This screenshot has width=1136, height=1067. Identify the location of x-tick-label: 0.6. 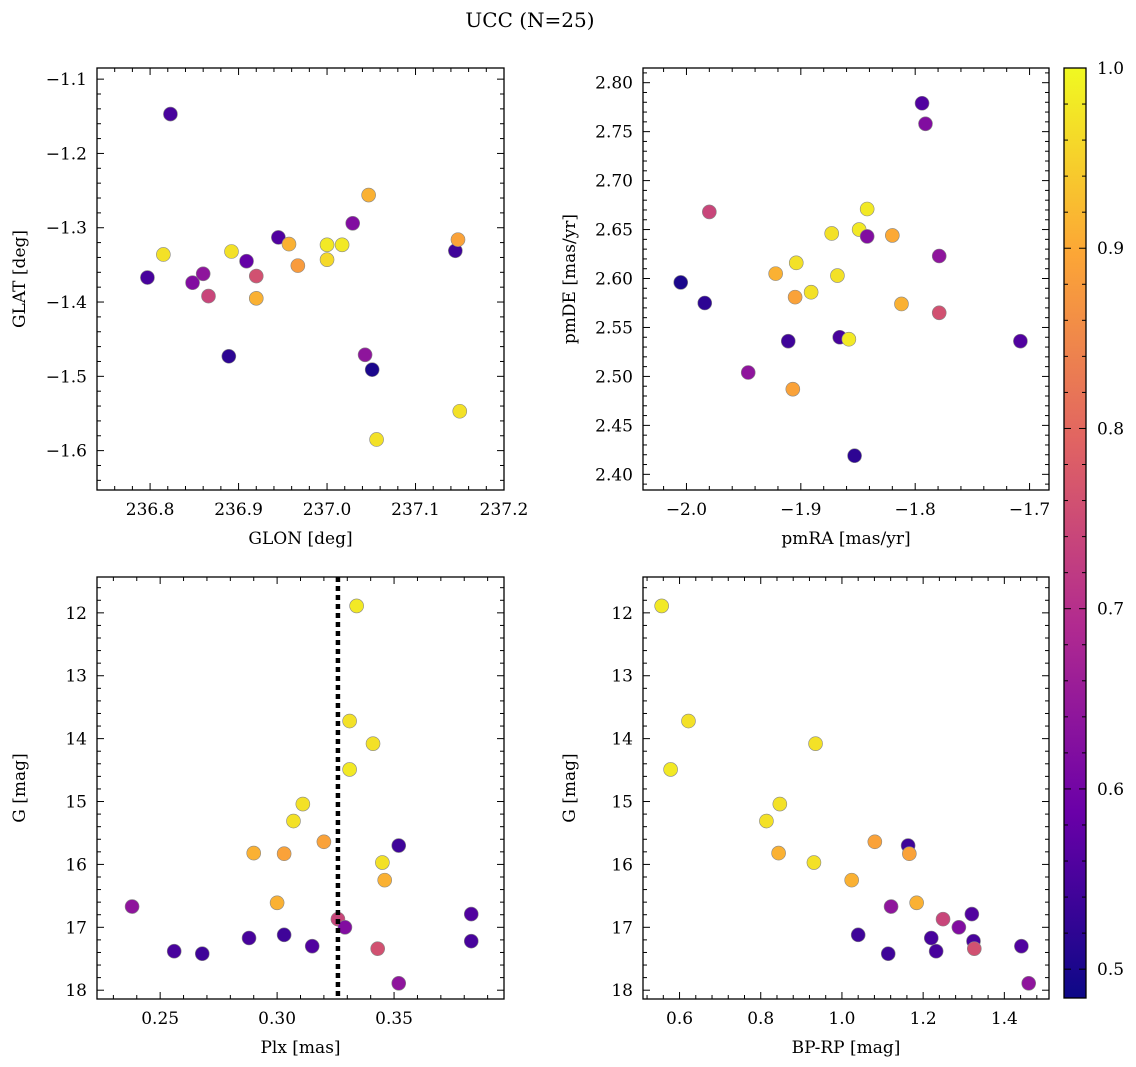
(679, 1019).